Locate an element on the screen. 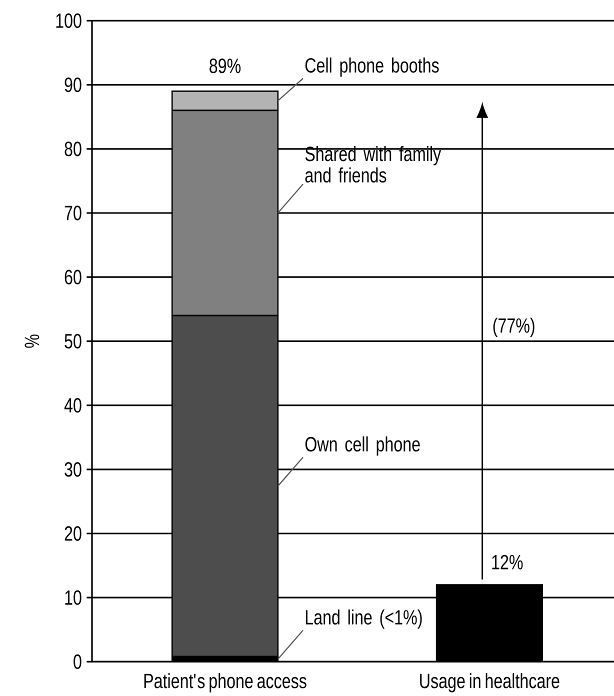  series-label: Land line (<1%) is located at coordinates (364, 619).